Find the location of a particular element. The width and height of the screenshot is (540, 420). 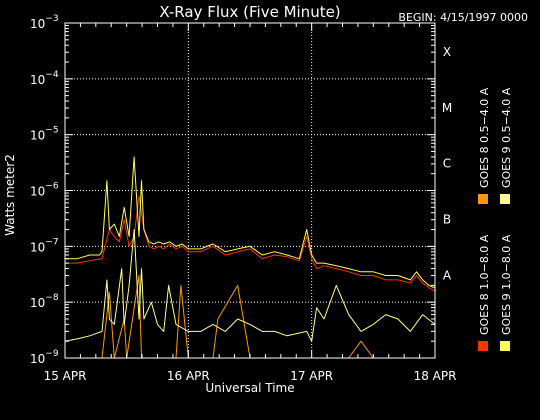

x-tick-label: 15 APR is located at coordinates (65, 376).